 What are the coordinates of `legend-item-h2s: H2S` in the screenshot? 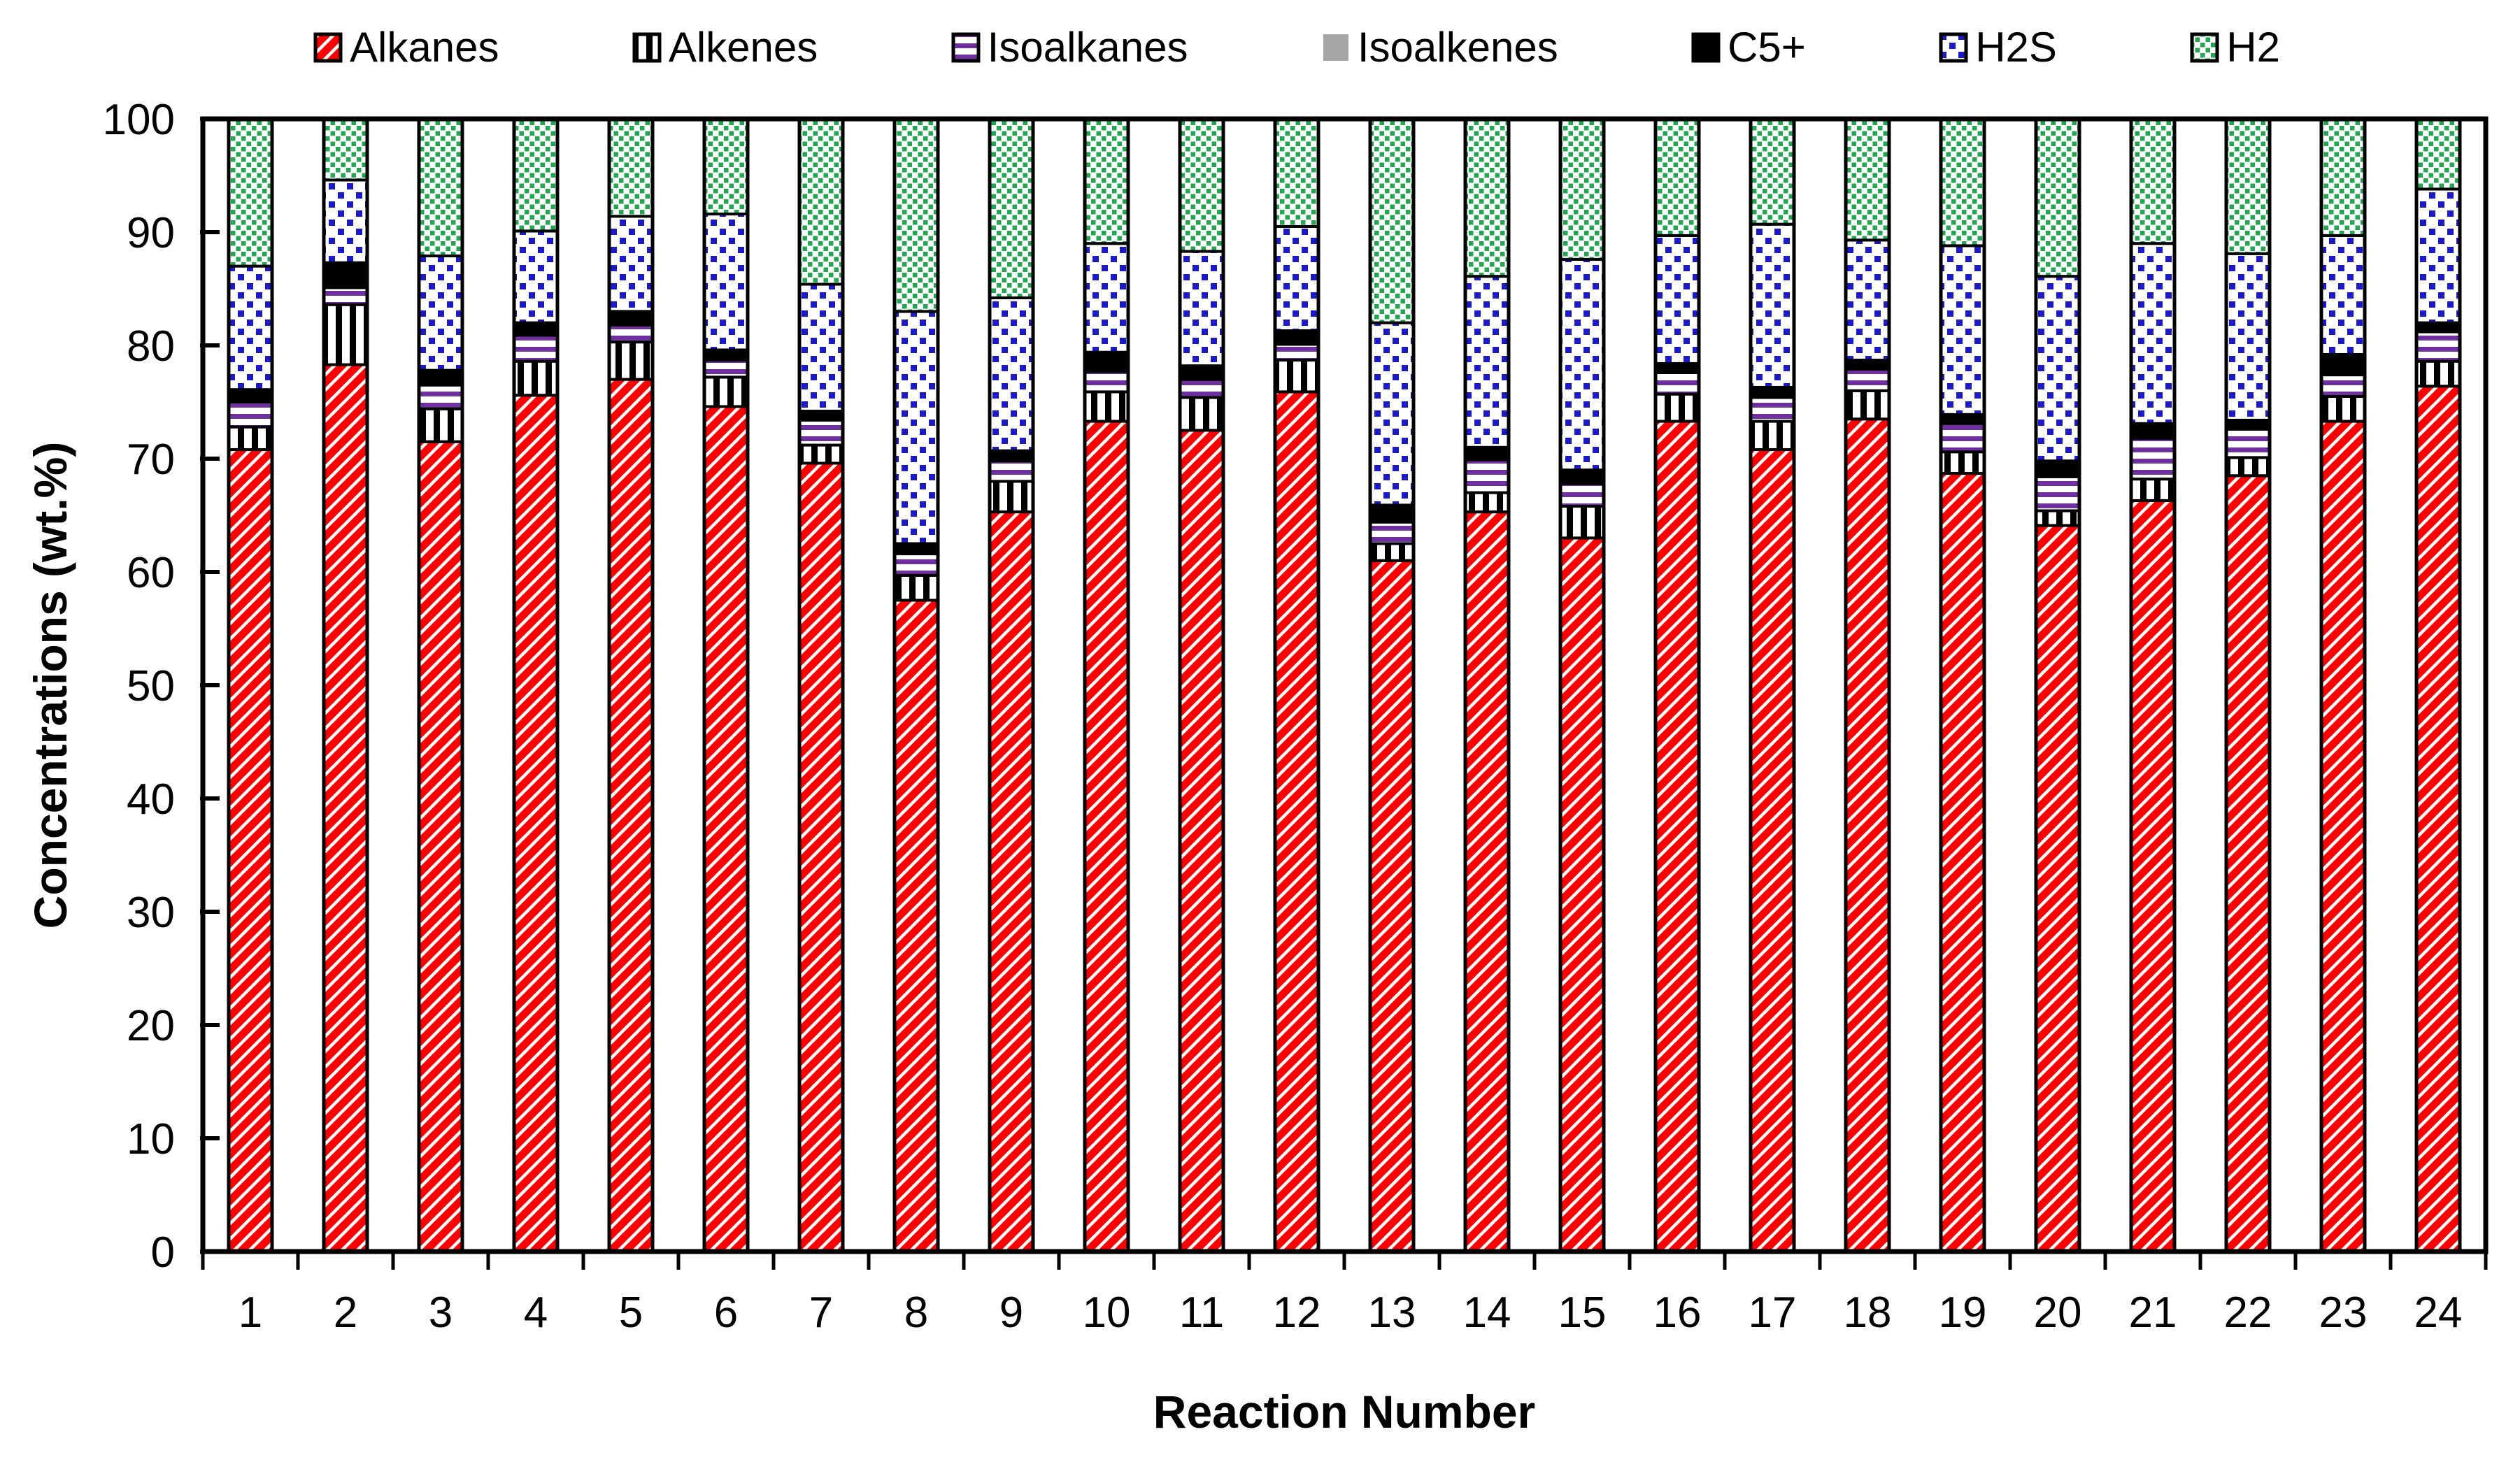 It's located at (1998, 48).